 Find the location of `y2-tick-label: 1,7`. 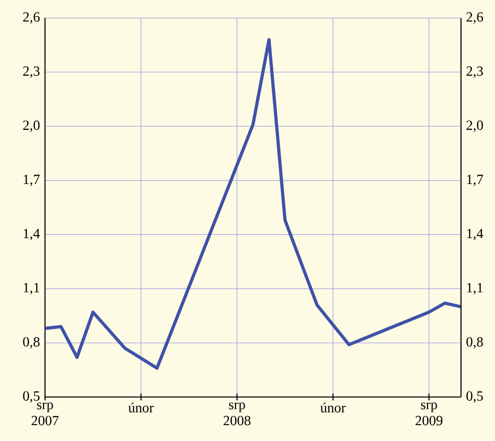

y2-tick-label: 1,7 is located at coordinates (475, 180).